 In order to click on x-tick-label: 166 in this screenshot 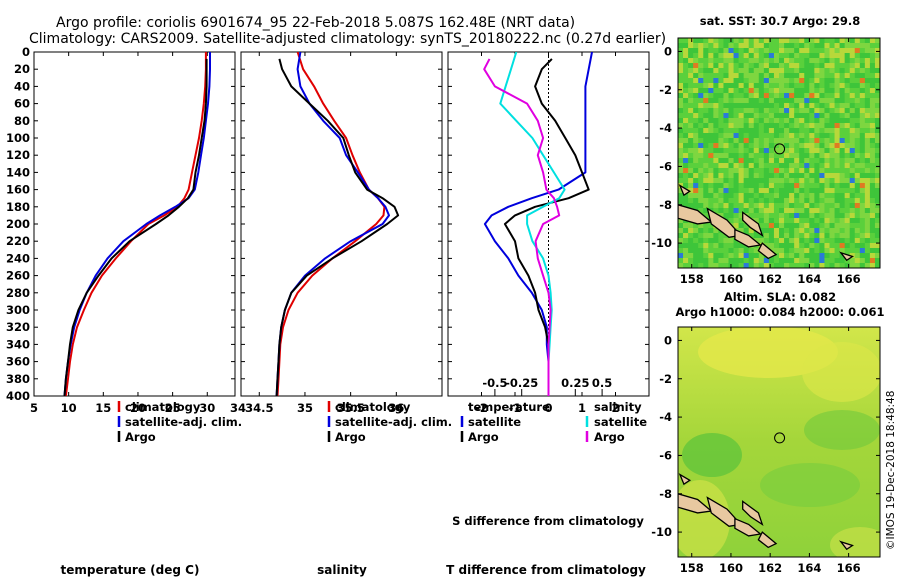, I will do `click(849, 279)`.